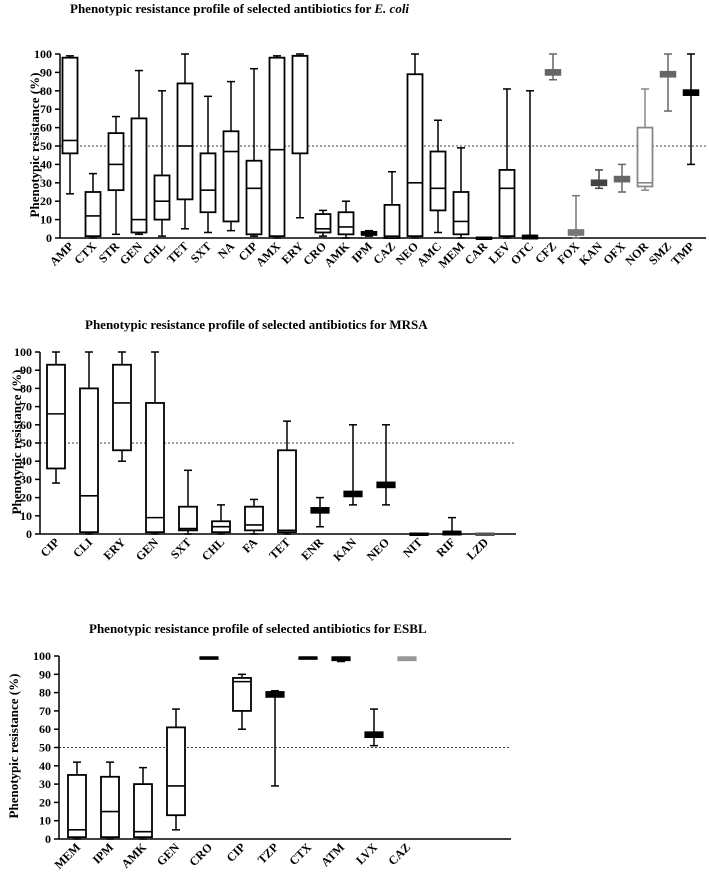 This screenshot has height=889, width=709. I want to click on box-chl, so click(221, 519).